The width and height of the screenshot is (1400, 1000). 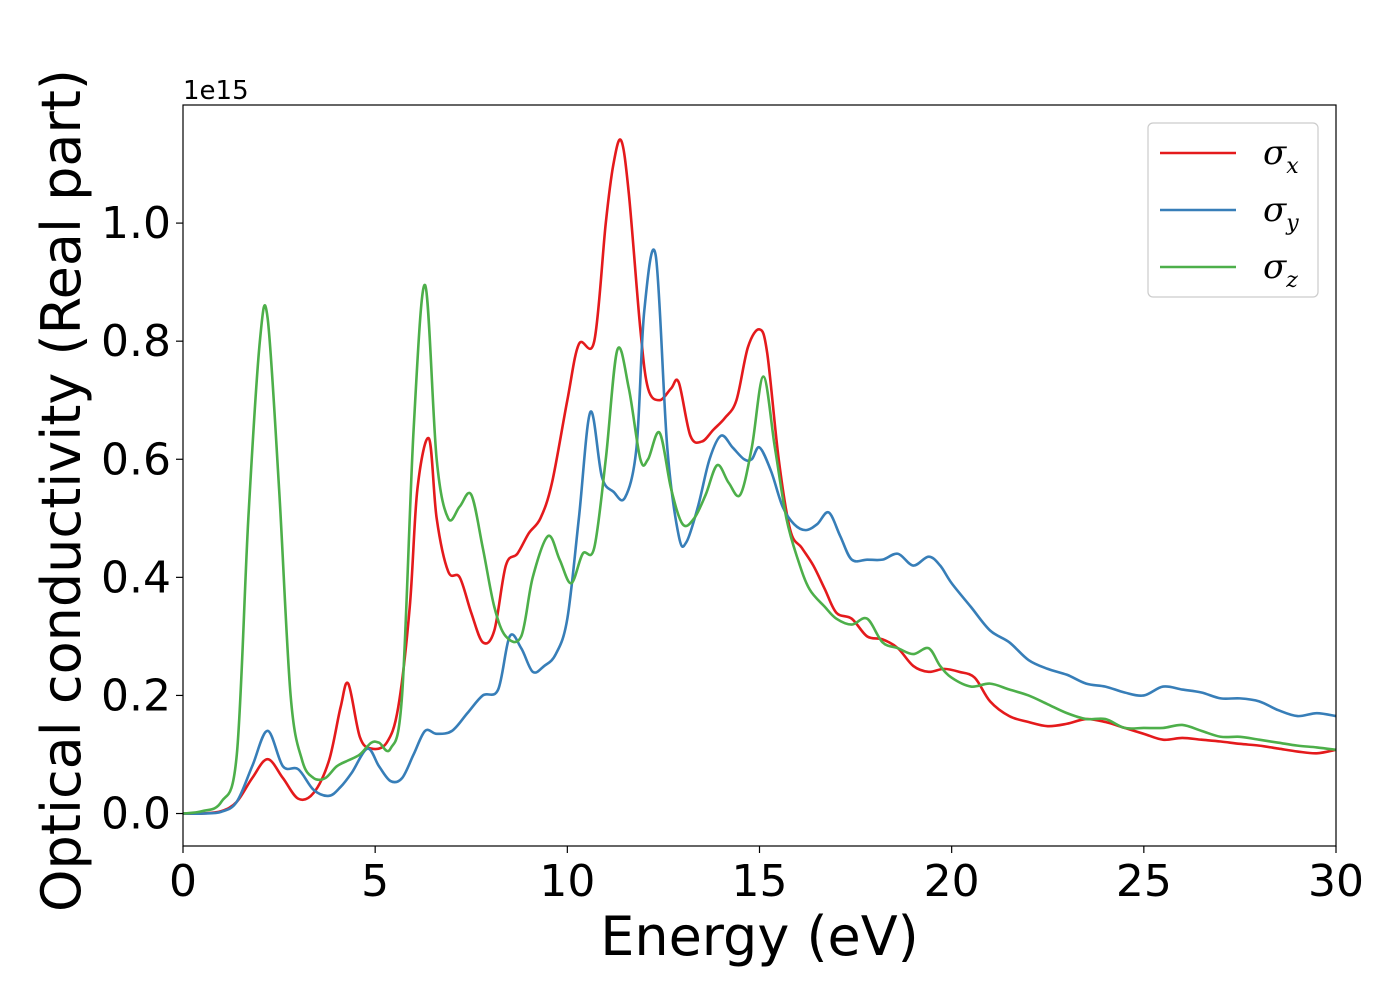 I want to click on y-tick-label: 1.0, so click(x=136, y=223).